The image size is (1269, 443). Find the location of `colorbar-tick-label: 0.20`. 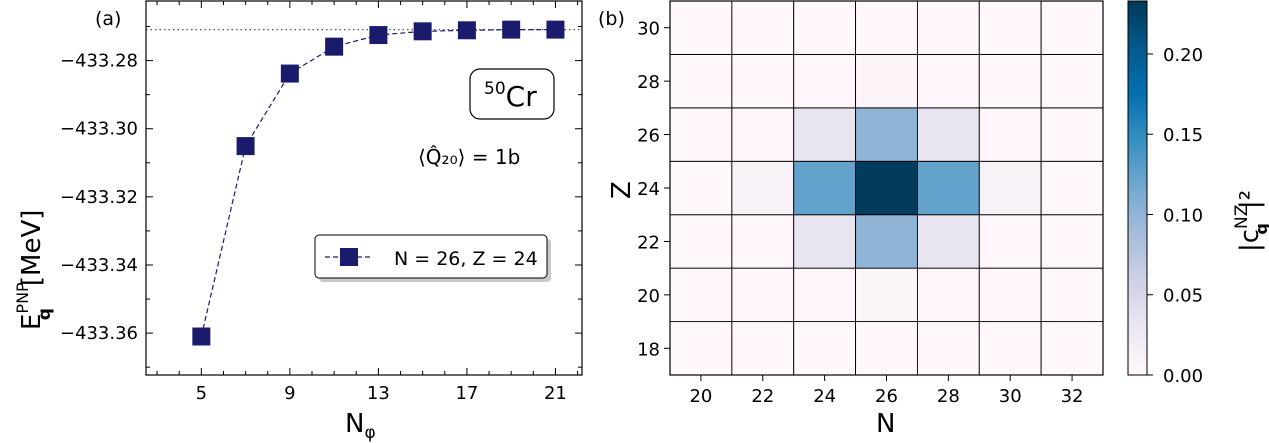

colorbar-tick-label: 0.20 is located at coordinates (1183, 55).